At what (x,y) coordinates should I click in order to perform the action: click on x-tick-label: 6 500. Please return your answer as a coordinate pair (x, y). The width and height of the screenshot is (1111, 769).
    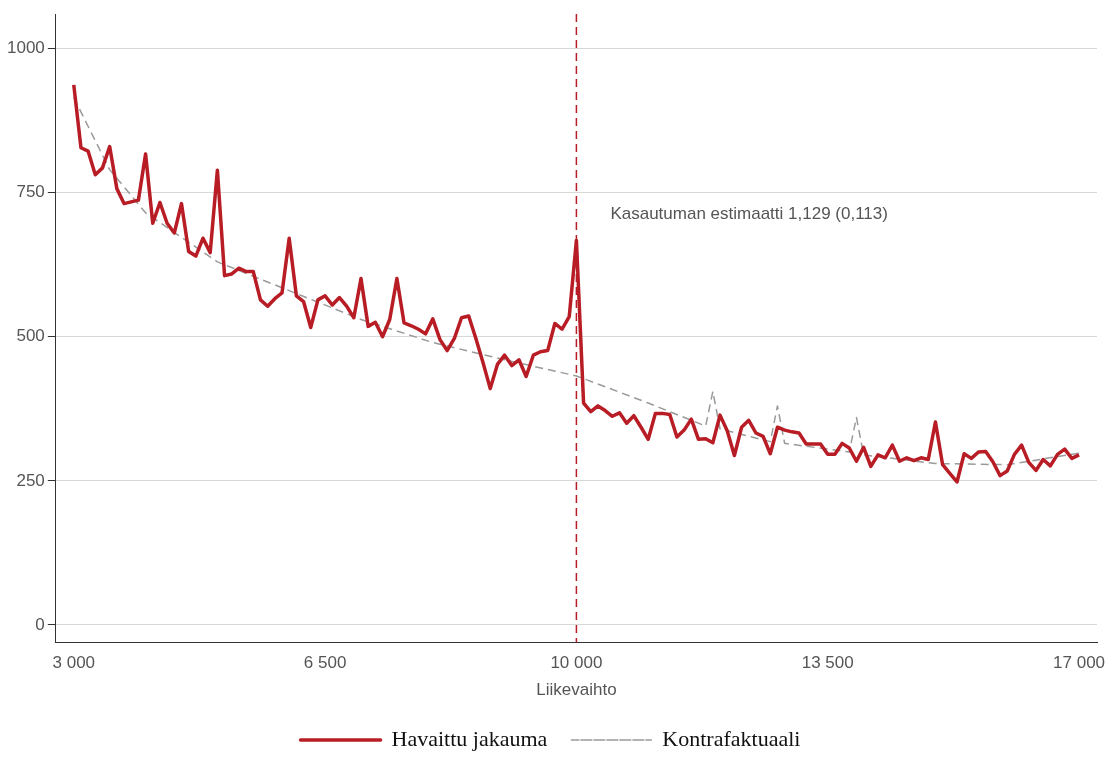
    Looking at the image, I should click on (325, 663).